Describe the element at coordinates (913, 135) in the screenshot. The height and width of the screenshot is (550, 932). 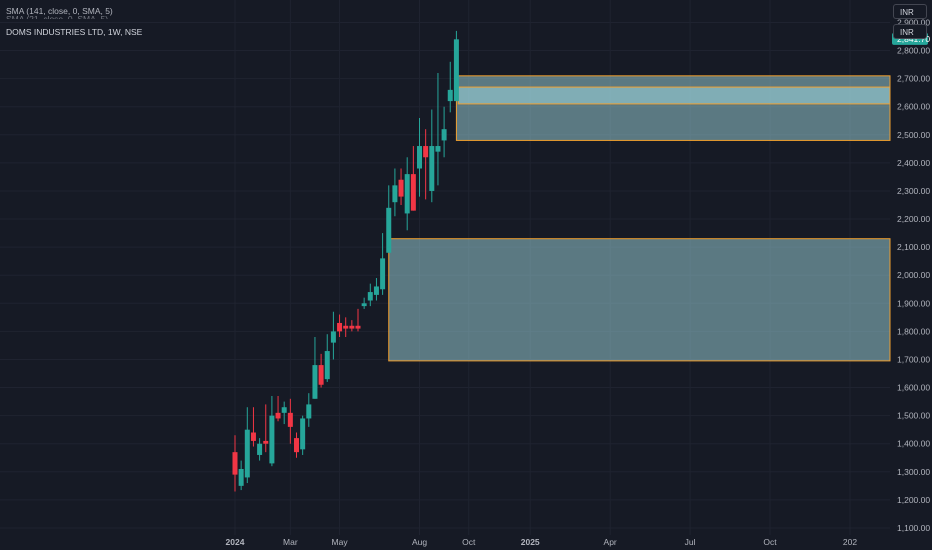
I see `y-tick-label: 2,500.00` at that location.